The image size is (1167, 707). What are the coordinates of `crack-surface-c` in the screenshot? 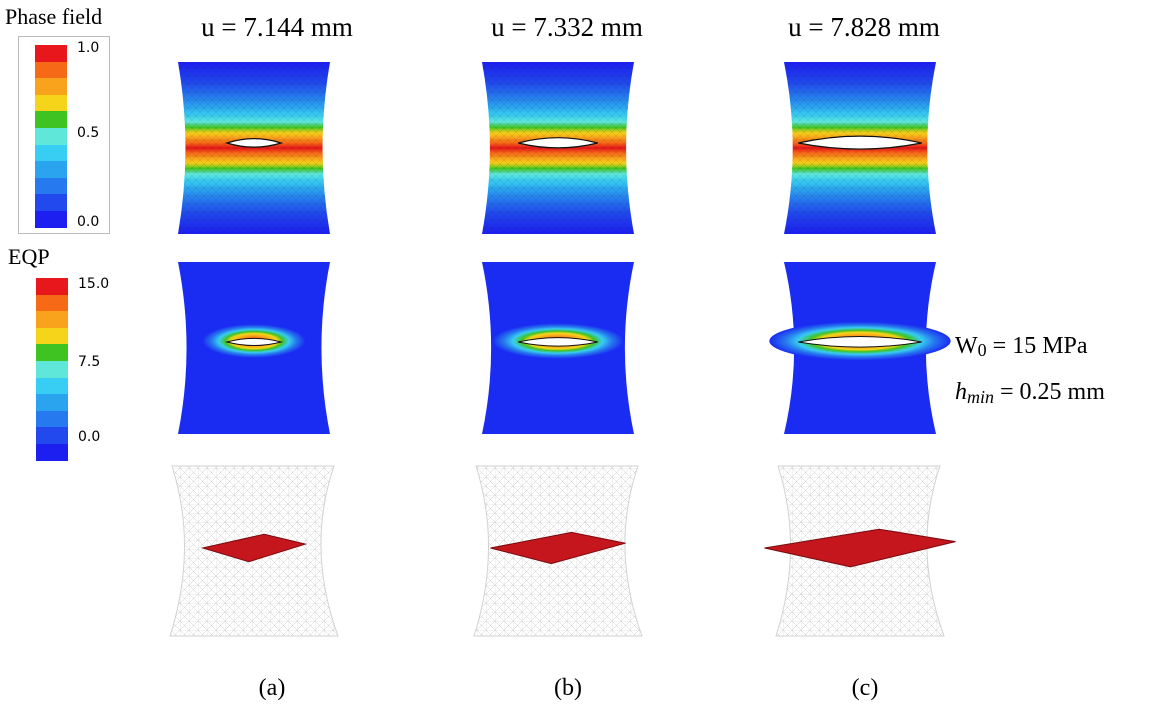 It's located at (860, 548).